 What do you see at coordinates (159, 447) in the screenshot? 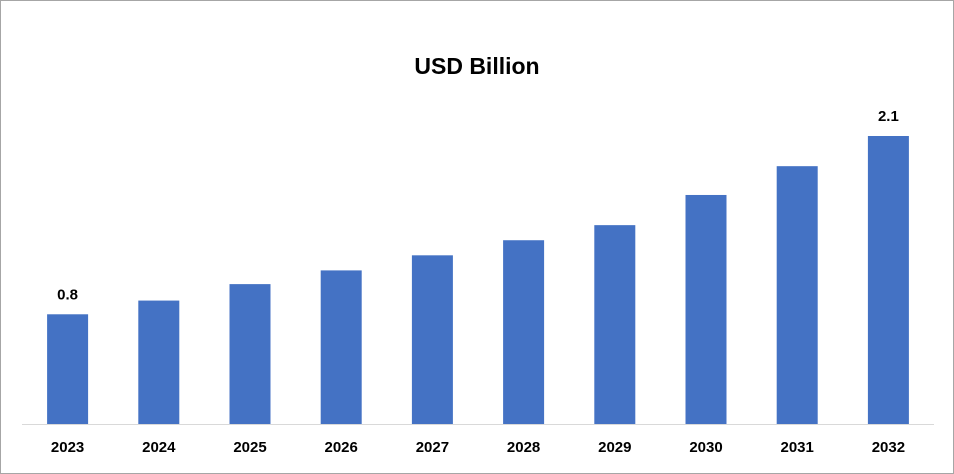
I see `x-tick-label: 2024` at bounding box center [159, 447].